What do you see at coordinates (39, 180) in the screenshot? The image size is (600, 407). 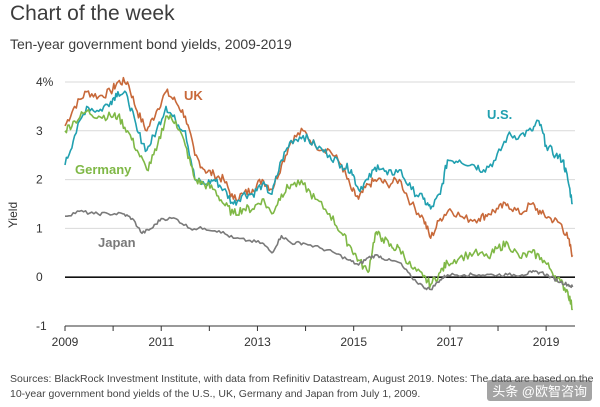 I see `y-tick-2: 2` at bounding box center [39, 180].